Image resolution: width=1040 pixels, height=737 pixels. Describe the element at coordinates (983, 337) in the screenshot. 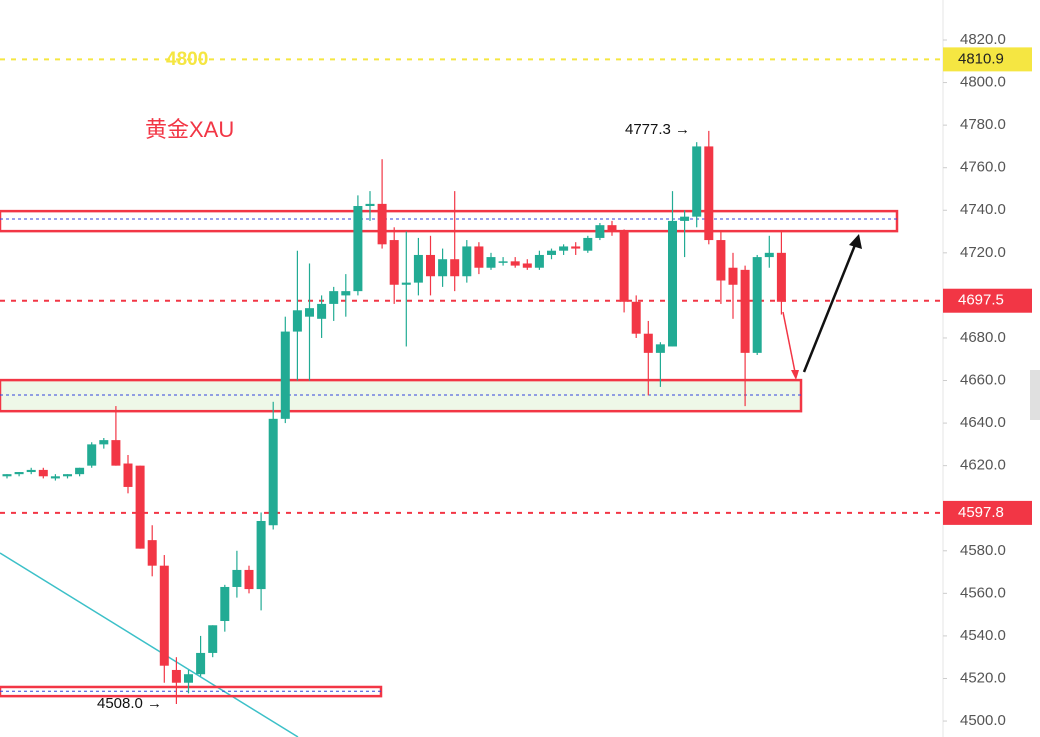

I see `y-tick-label: 4680.0` at that location.